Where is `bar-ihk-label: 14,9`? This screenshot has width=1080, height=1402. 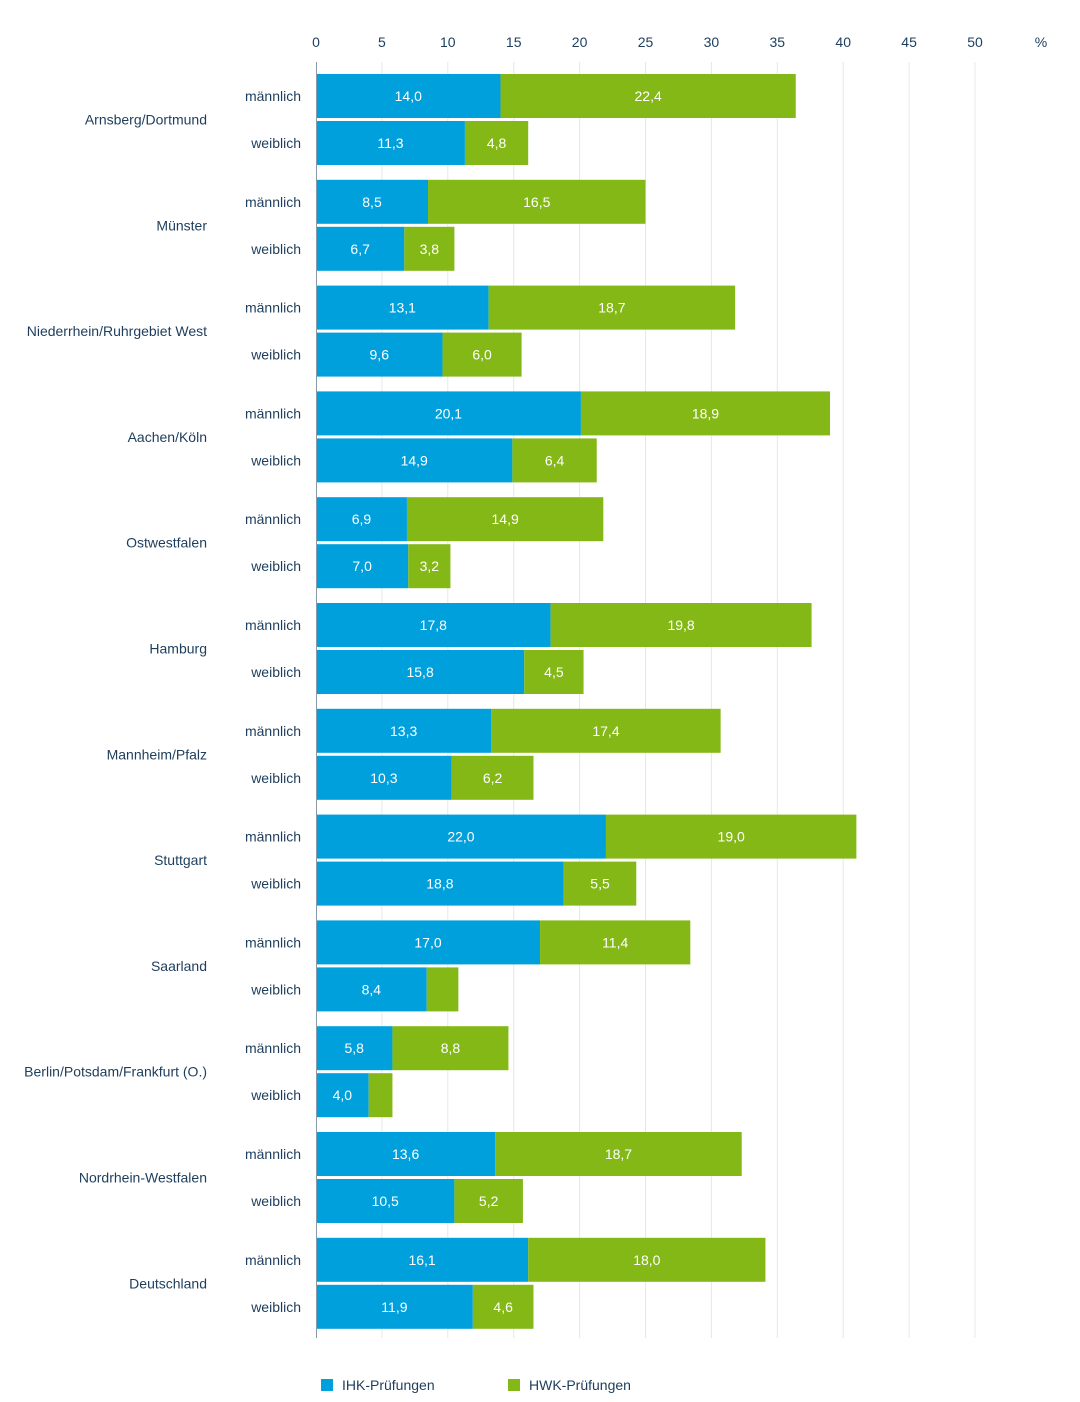 bar-ihk-label: 14,9 is located at coordinates (414, 460).